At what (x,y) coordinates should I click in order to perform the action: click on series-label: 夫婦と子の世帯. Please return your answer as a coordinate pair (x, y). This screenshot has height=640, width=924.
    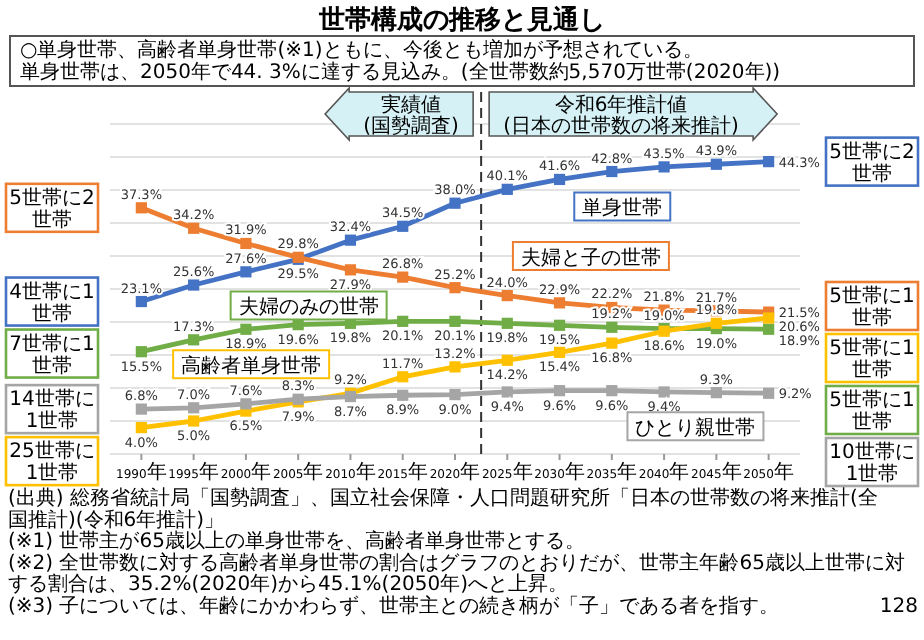
    Looking at the image, I should click on (590, 257).